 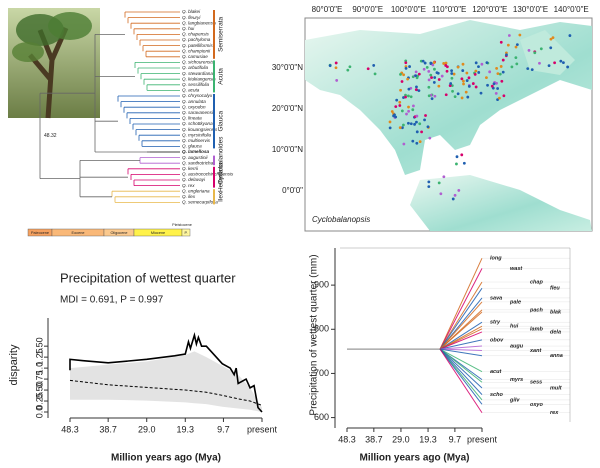 I want to click on lat-label: 10°0'0"N, so click(x=287, y=149).